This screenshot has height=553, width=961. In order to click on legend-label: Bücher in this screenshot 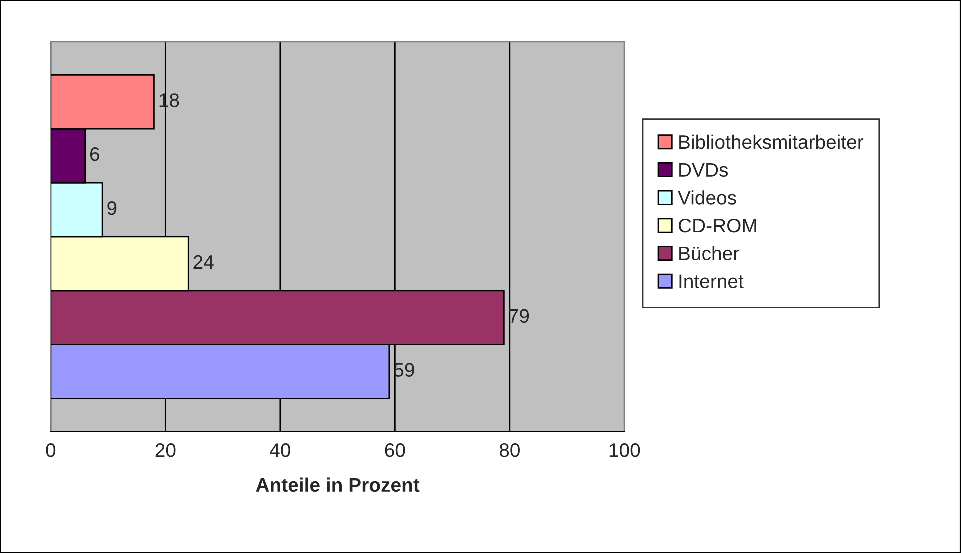, I will do `click(710, 253)`.